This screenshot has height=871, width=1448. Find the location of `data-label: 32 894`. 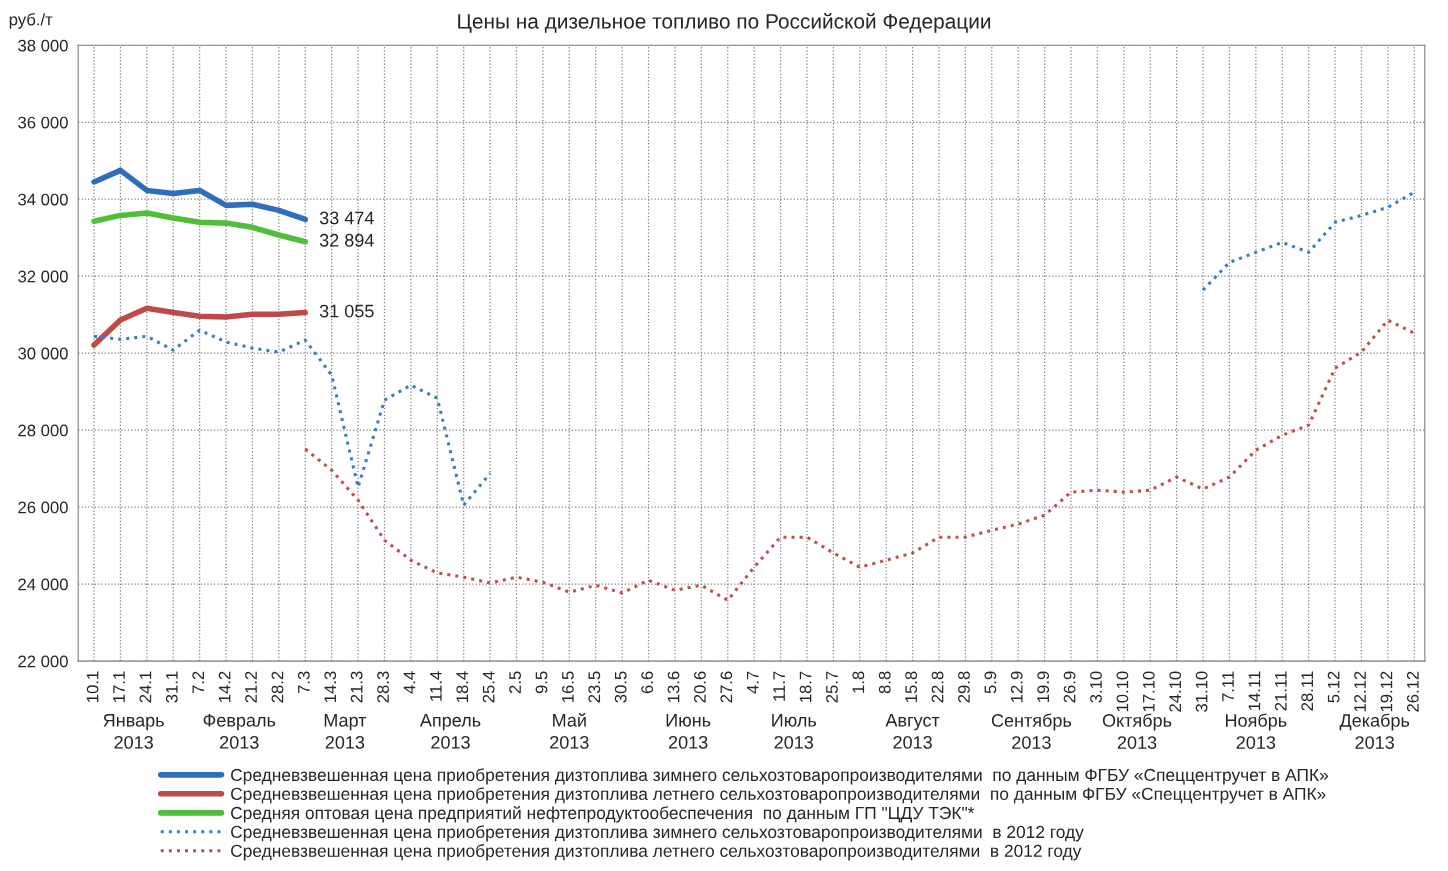

data-label: 32 894 is located at coordinates (346, 240).